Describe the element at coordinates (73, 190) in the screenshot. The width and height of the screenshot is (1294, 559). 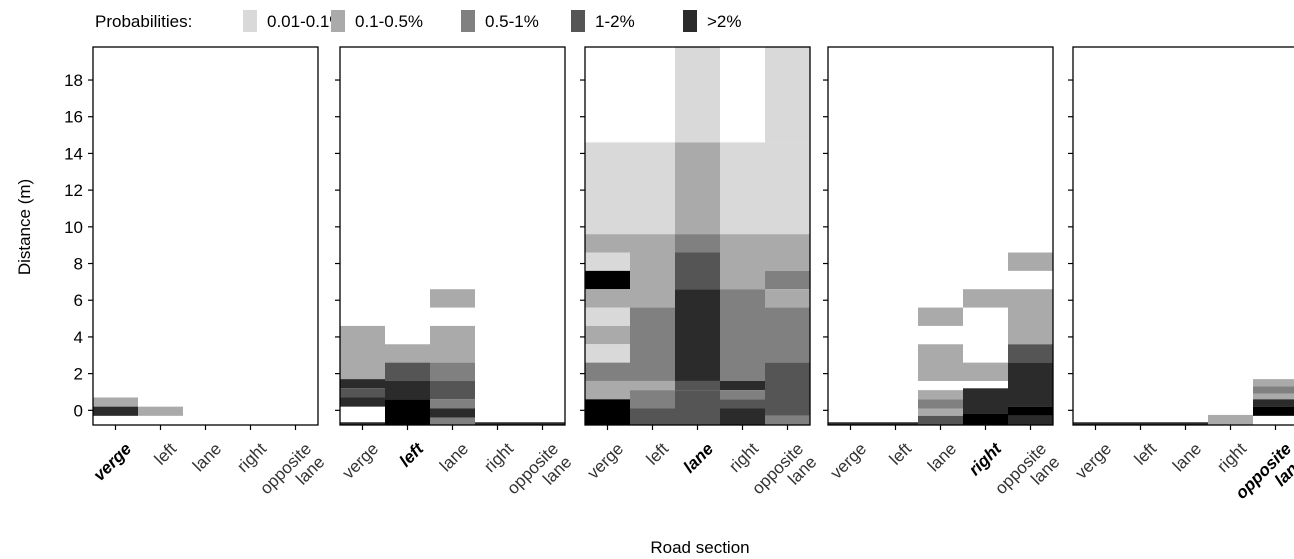
I see `y-tick-label: 12` at that location.